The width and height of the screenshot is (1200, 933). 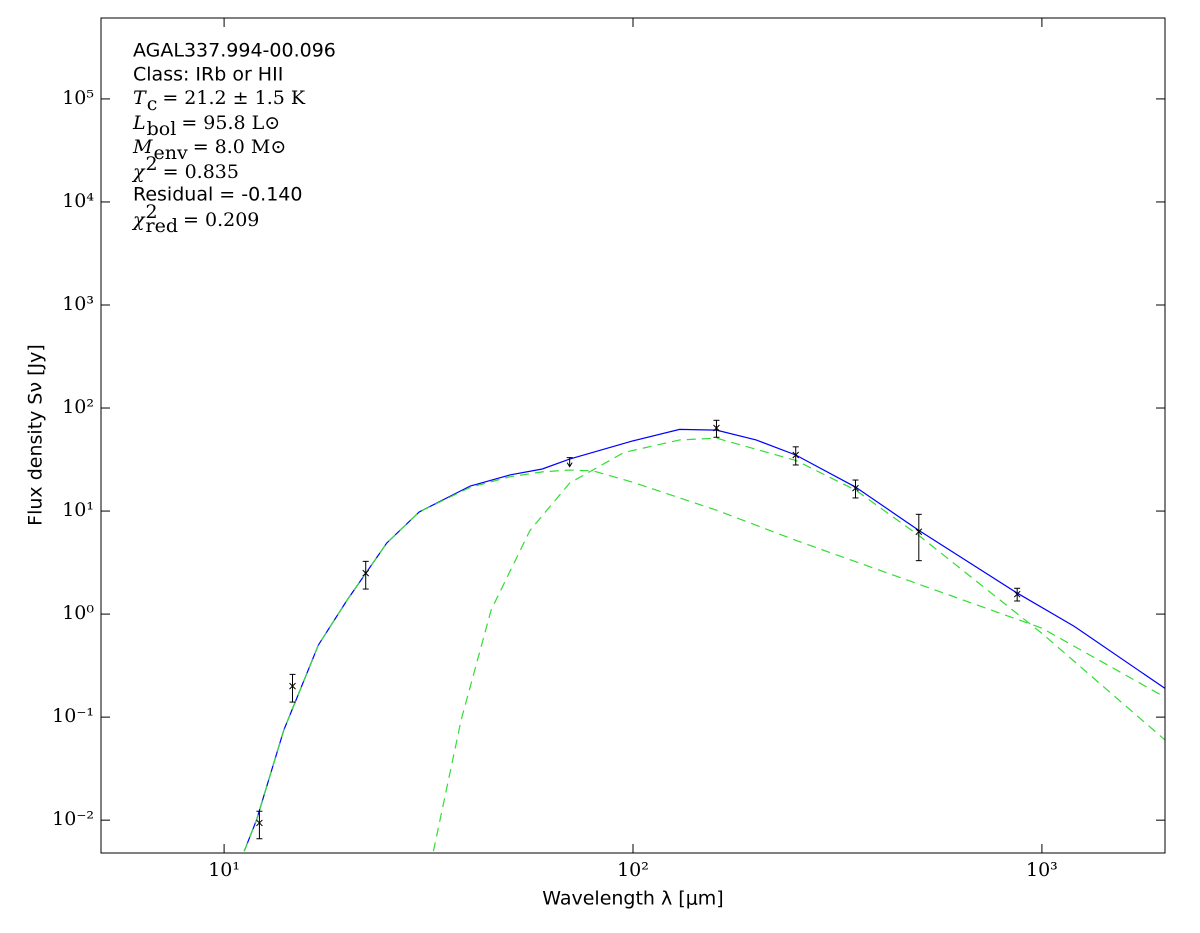 I want to click on annotation: Class: IRb or HII, so click(x=208, y=75).